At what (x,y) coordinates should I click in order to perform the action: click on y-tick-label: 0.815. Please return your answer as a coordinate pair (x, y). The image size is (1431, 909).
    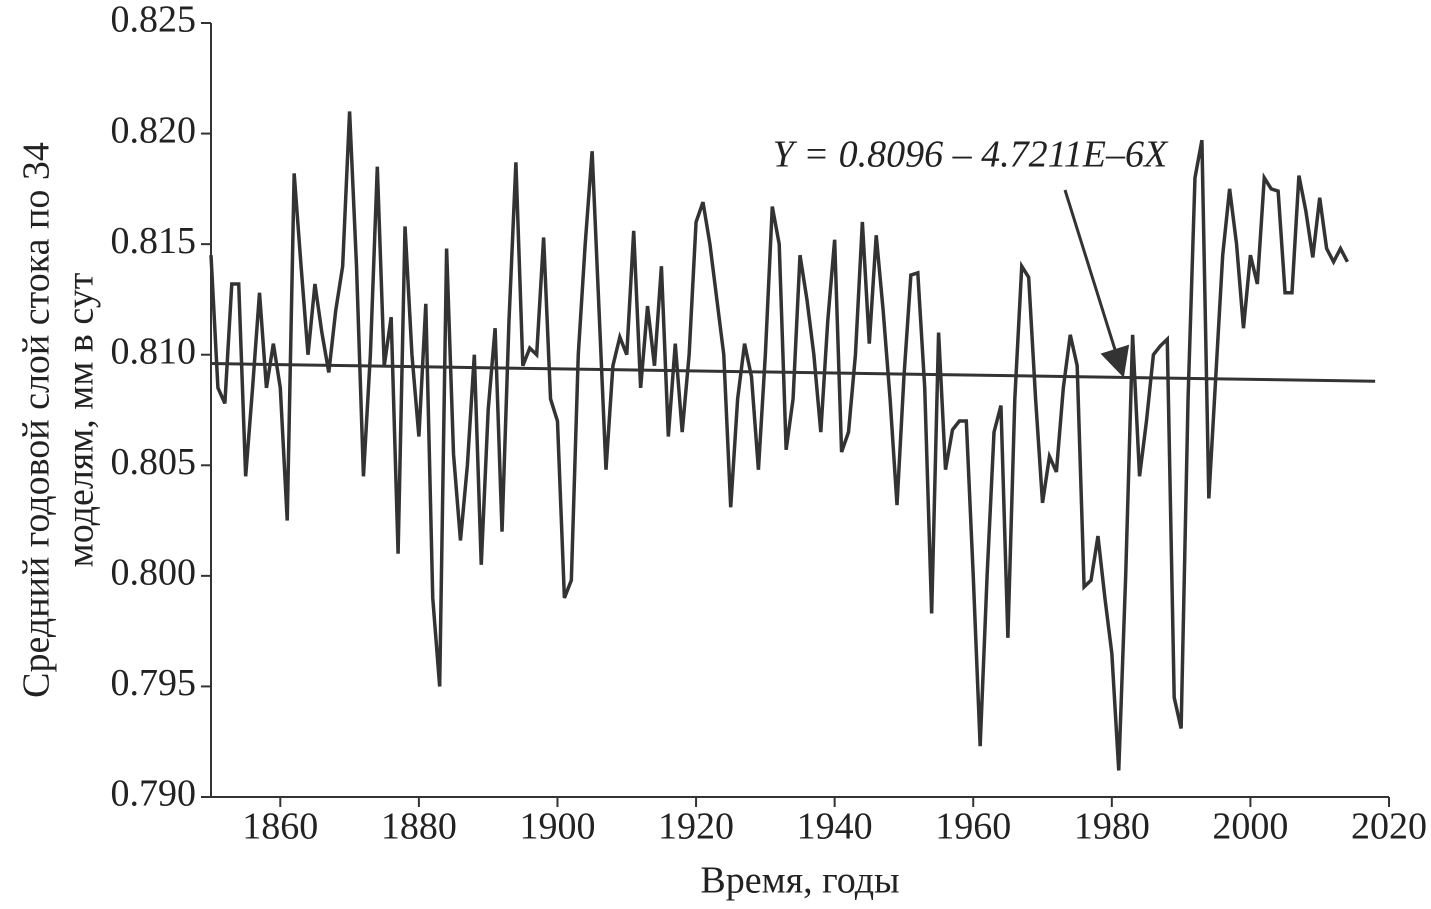
    Looking at the image, I should click on (154, 241).